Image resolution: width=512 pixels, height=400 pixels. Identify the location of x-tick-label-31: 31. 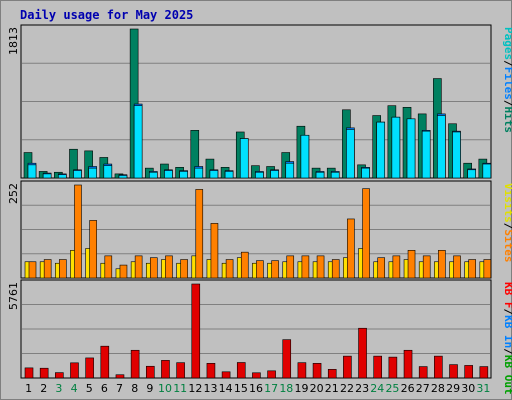
(483, 388).